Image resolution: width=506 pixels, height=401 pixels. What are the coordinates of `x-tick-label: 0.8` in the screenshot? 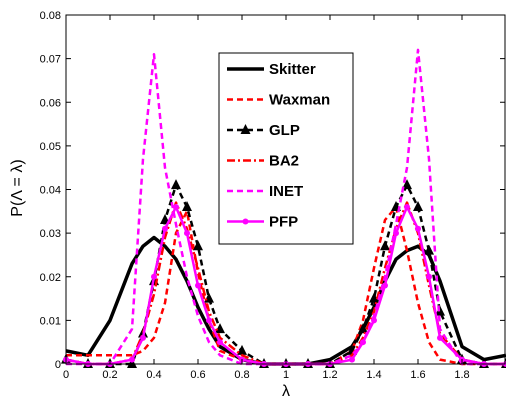 It's located at (241, 375).